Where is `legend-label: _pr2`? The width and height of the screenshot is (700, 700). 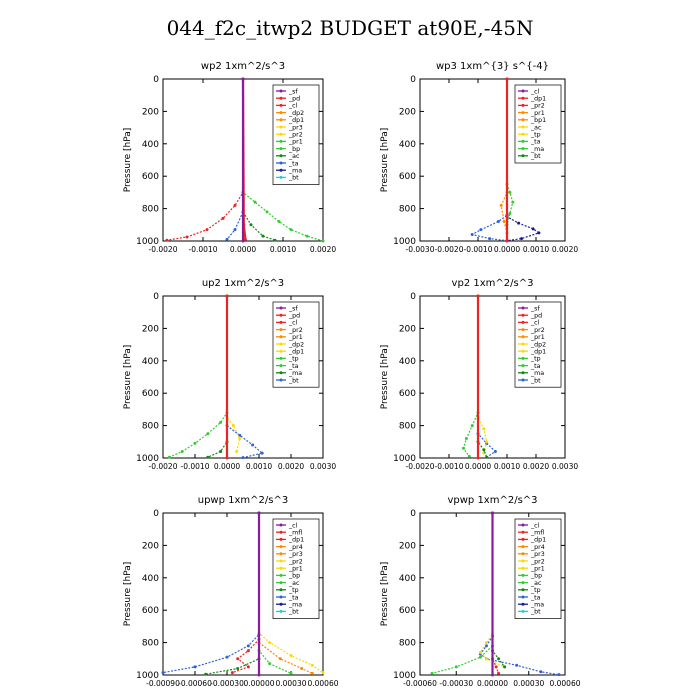
legend-label: _pr2 is located at coordinates (537, 106).